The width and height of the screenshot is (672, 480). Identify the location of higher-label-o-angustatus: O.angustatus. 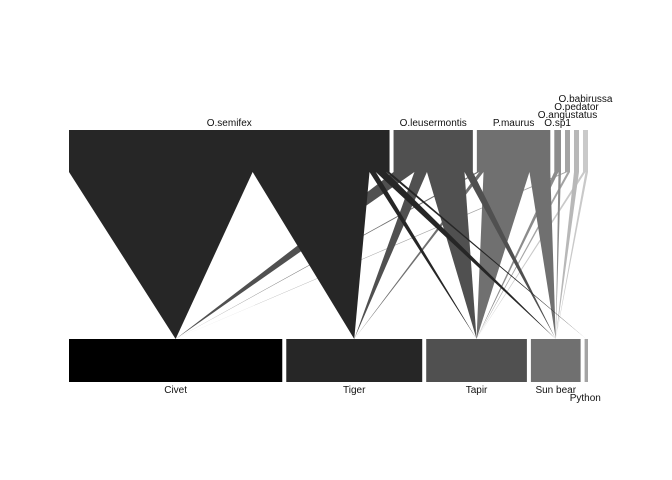
(567, 115).